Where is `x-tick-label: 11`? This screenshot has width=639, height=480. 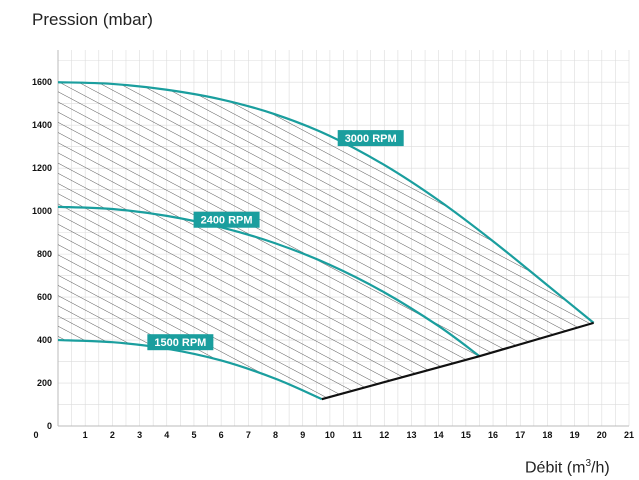
x-tick-label: 11 is located at coordinates (357, 435).